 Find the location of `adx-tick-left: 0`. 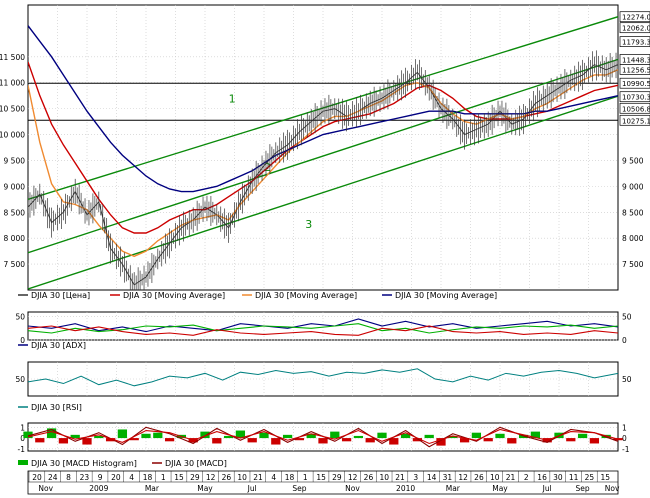

adx-tick-left: 0 is located at coordinates (22, 340).